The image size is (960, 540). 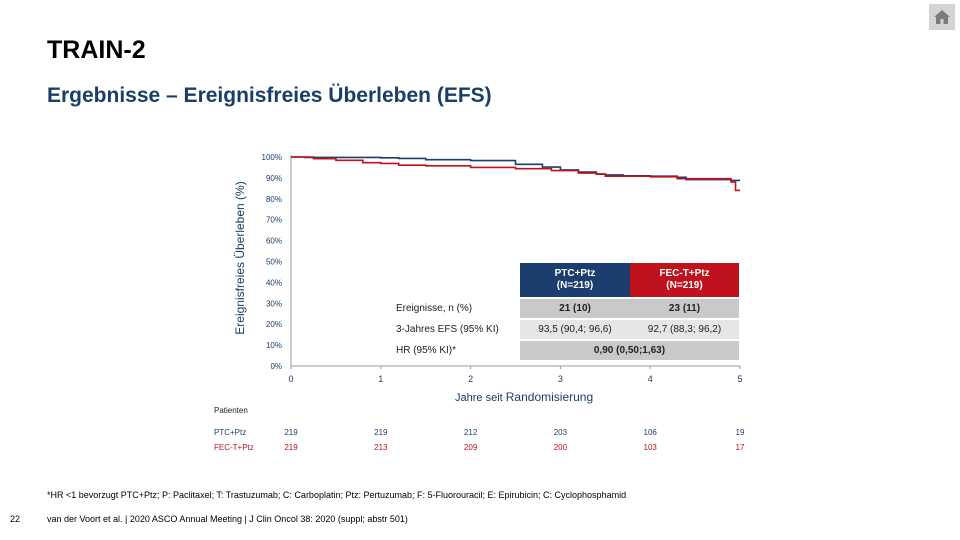 I want to click on table-row-label: Ereignisse, n (%), so click(x=434, y=308).